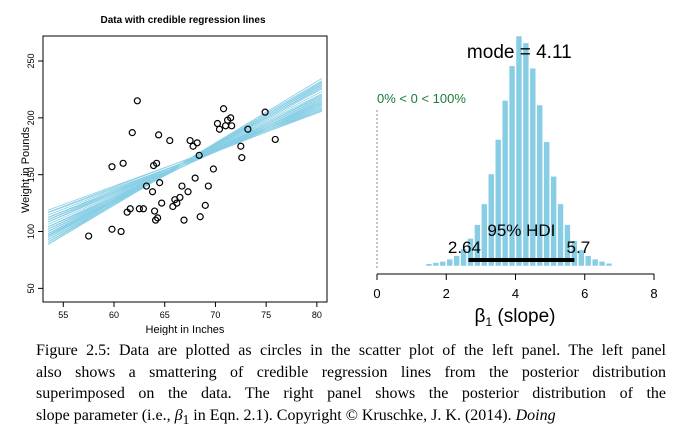 The height and width of the screenshot is (444, 679). I want to click on mode-label: mode = 4.11, so click(519, 52).